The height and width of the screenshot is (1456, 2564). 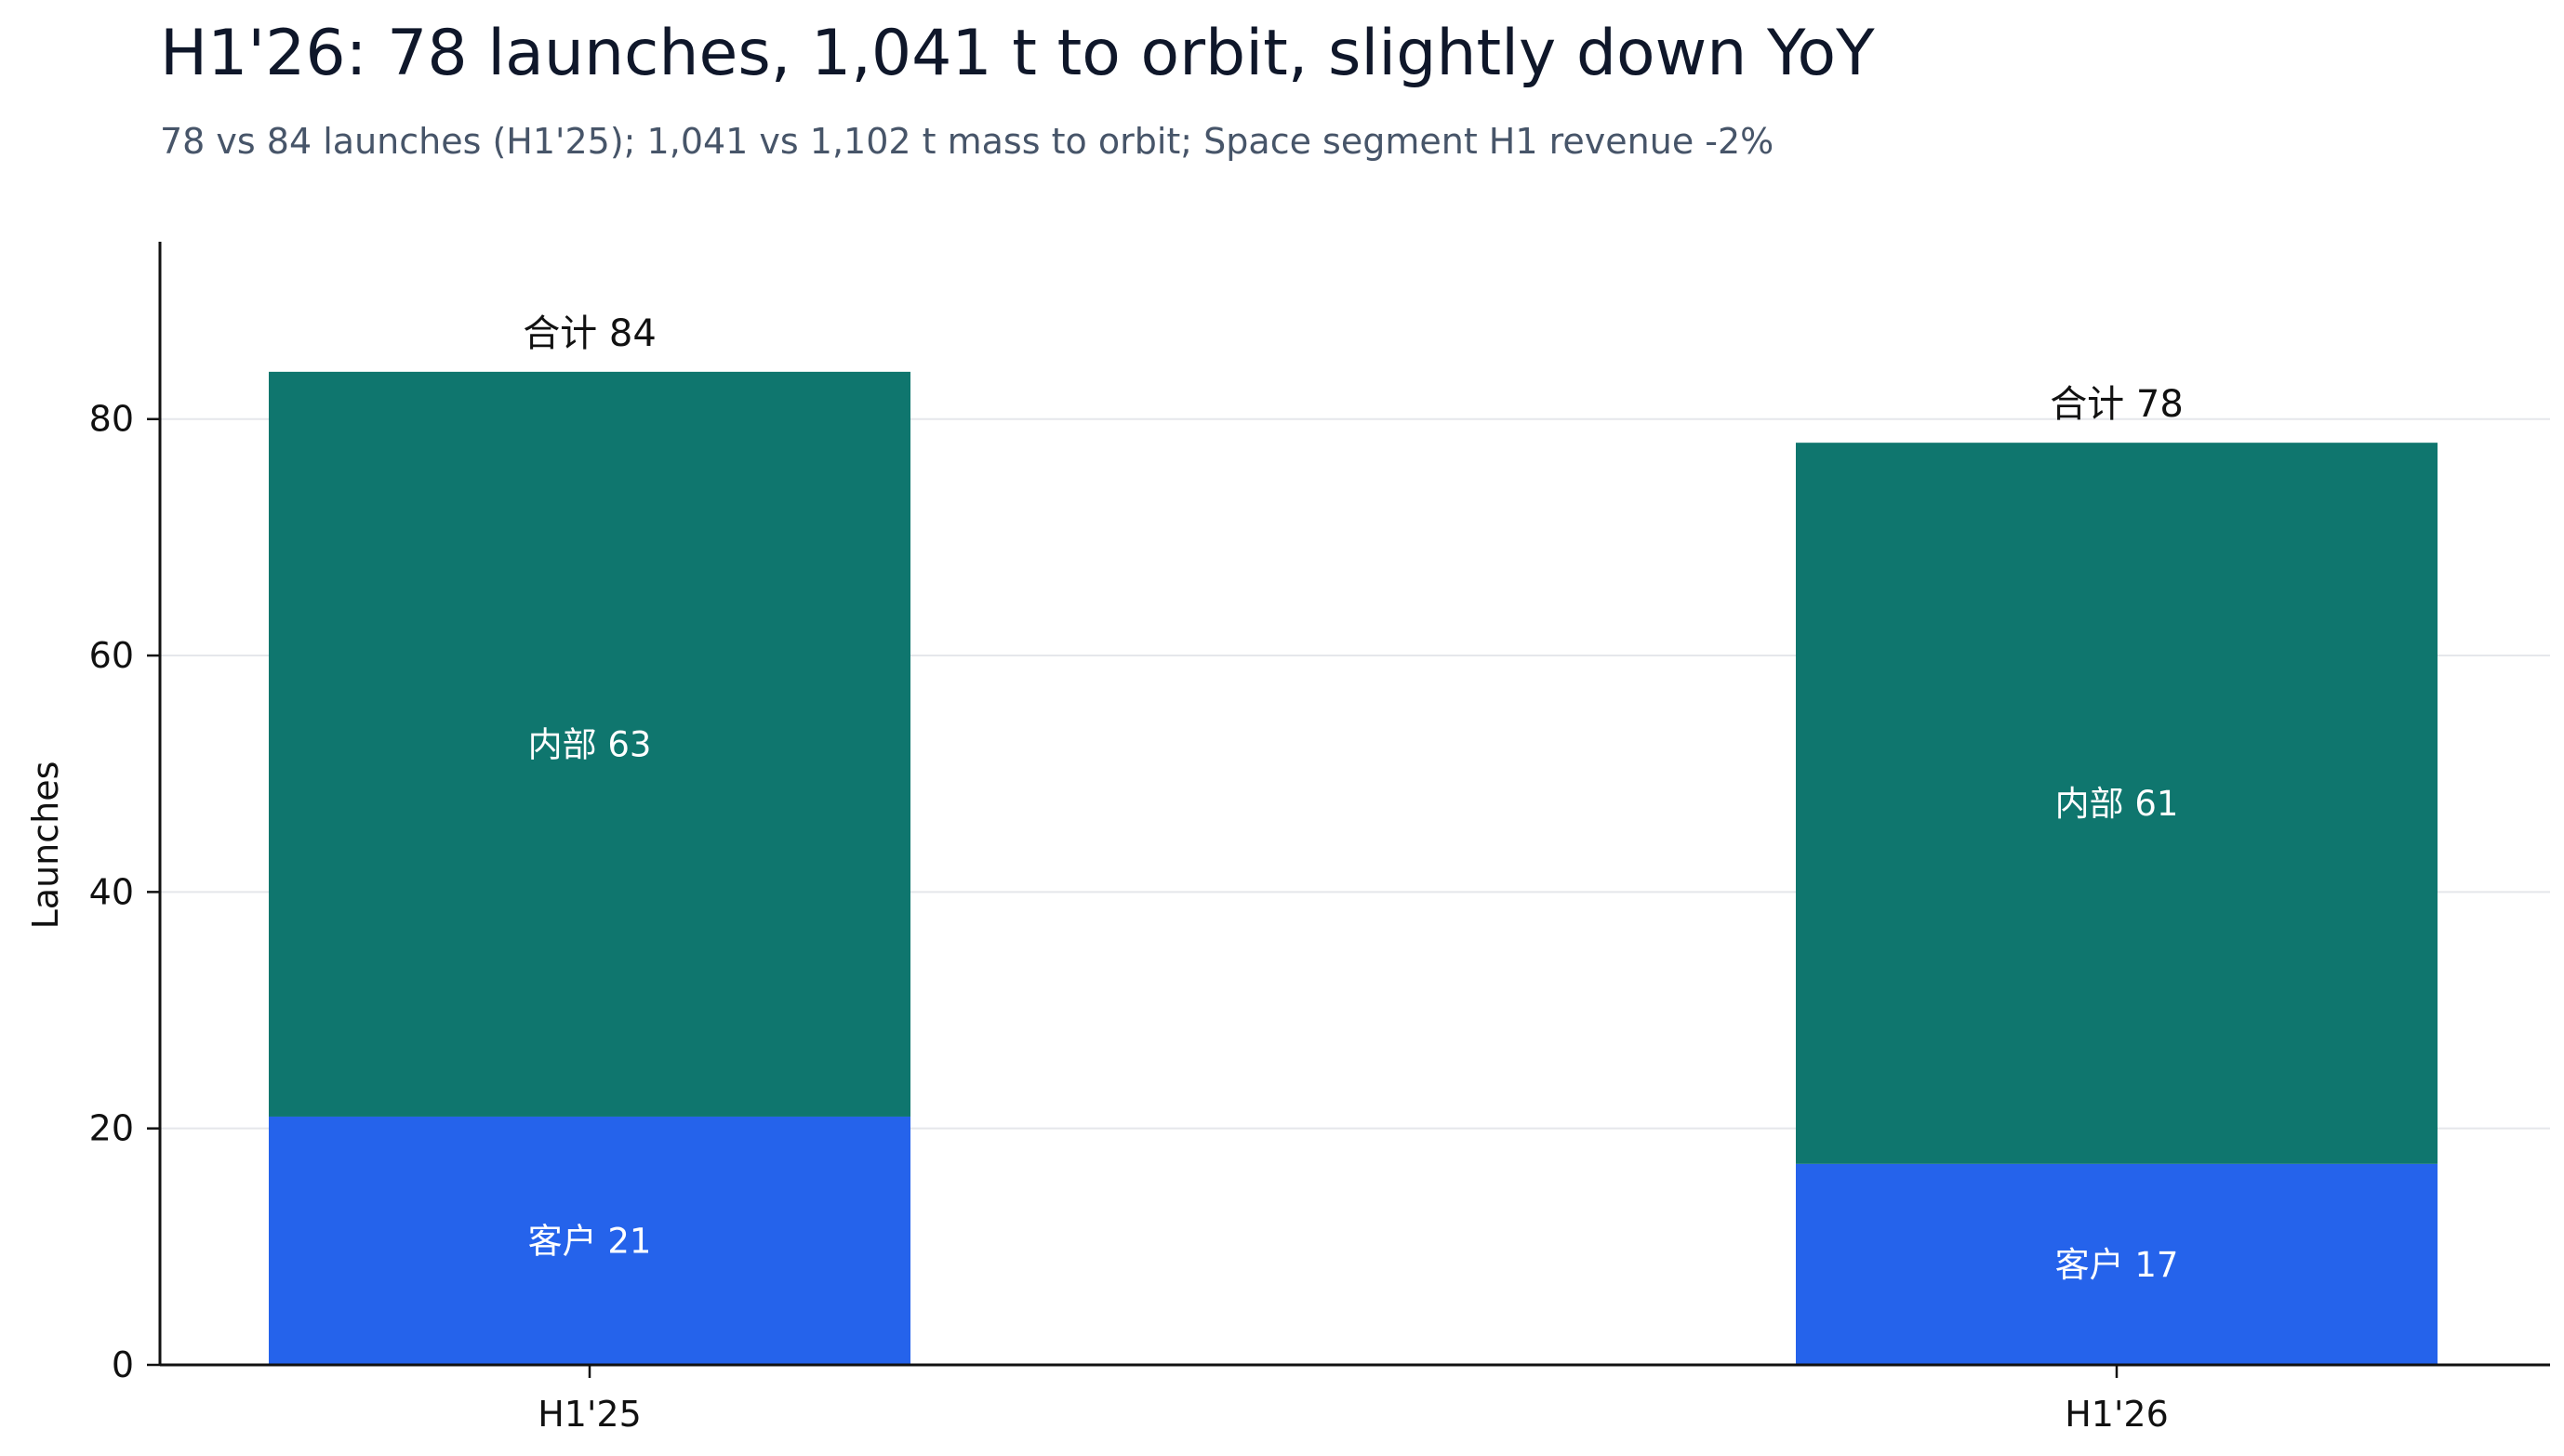 What do you see at coordinates (112, 891) in the screenshot?
I see `y-tick-label: 40` at bounding box center [112, 891].